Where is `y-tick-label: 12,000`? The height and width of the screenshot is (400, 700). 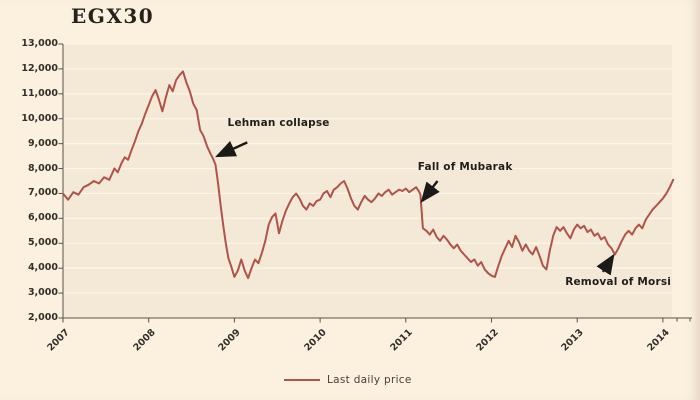 y-tick-label: 12,000 is located at coordinates (39, 68).